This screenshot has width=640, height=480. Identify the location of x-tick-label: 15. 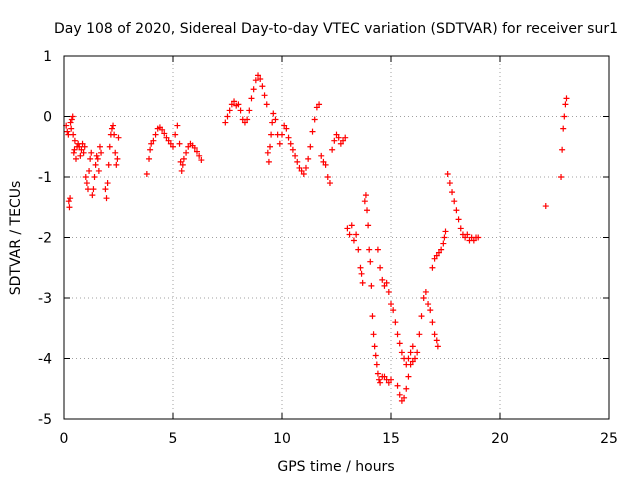
(391, 439).